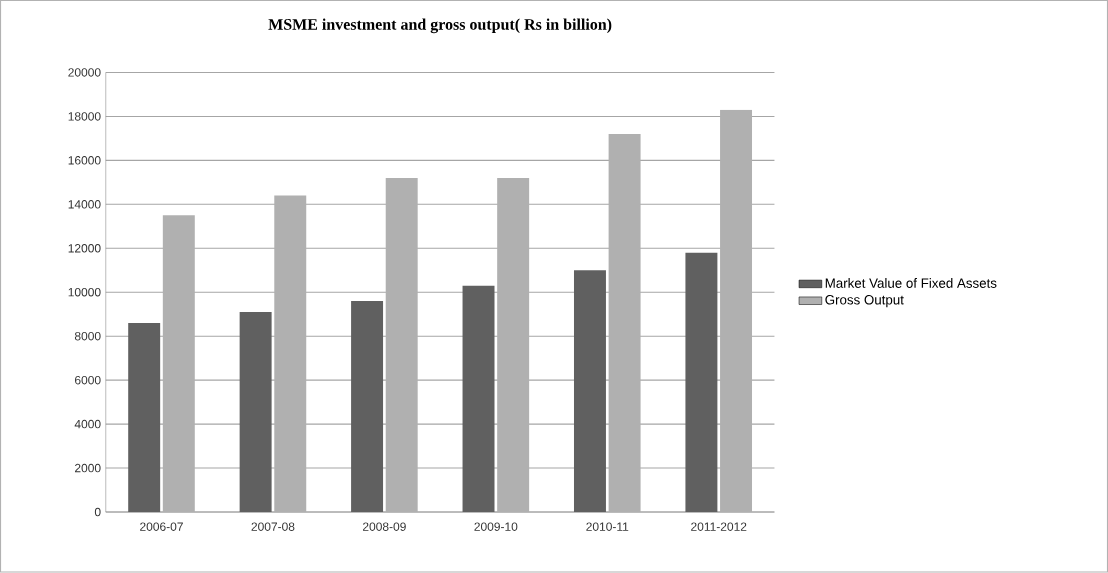  What do you see at coordinates (97, 512) in the screenshot?
I see `y-tick-label: 0` at bounding box center [97, 512].